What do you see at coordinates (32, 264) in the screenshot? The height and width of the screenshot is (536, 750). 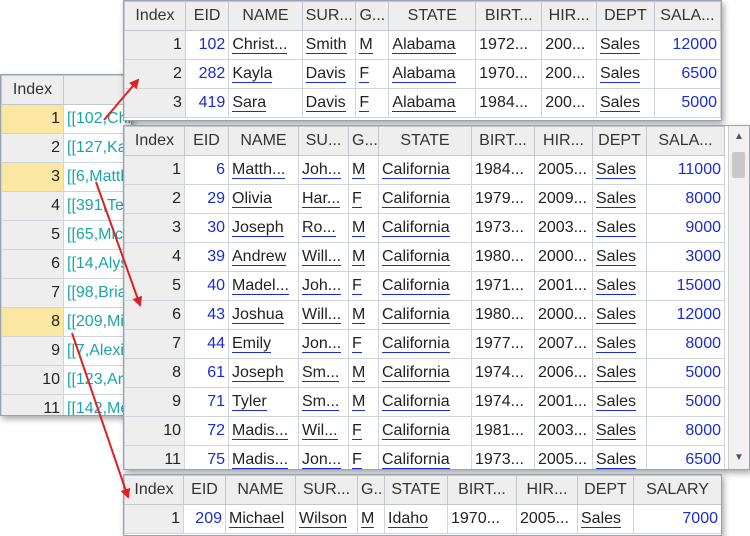 I see `row-index: 6` at bounding box center [32, 264].